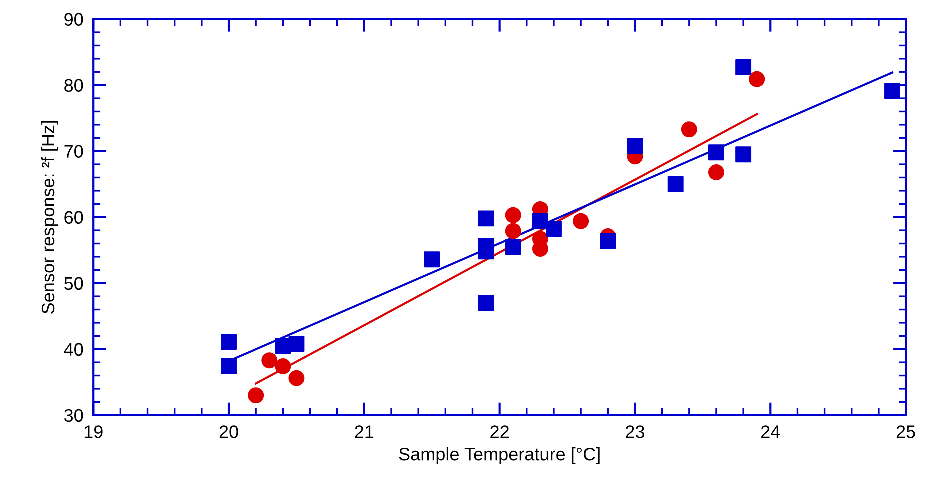 The width and height of the screenshot is (936, 483). What do you see at coordinates (74, 283) in the screenshot?
I see `y-tick-label: 50` at bounding box center [74, 283].